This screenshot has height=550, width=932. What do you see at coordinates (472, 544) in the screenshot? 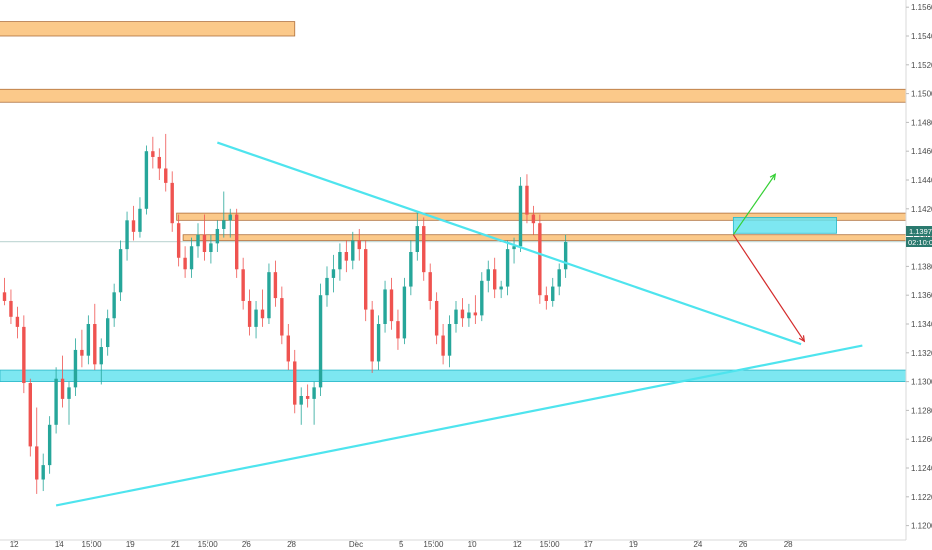
I see `x-tick-label: 10` at bounding box center [472, 544].